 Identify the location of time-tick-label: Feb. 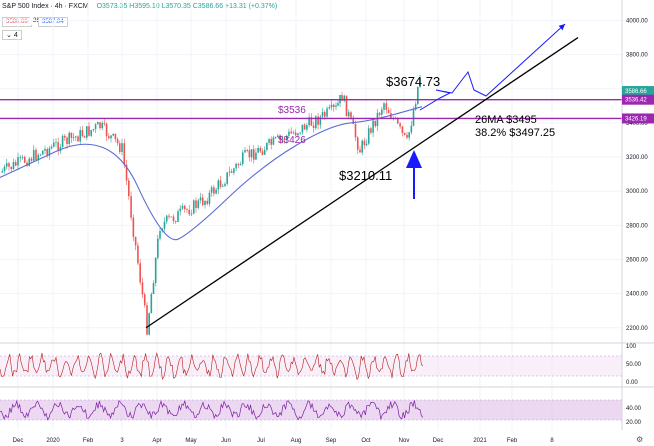
(88, 441).